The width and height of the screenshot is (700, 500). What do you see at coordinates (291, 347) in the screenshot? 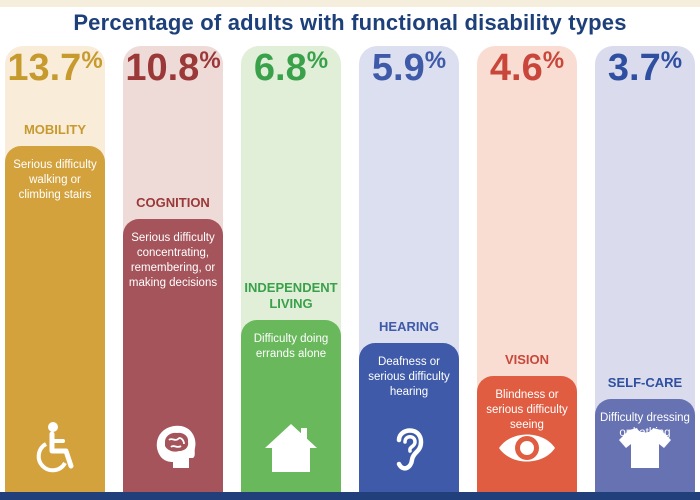
I see `bar-description: Difficulty doing errands alone` at bounding box center [291, 347].